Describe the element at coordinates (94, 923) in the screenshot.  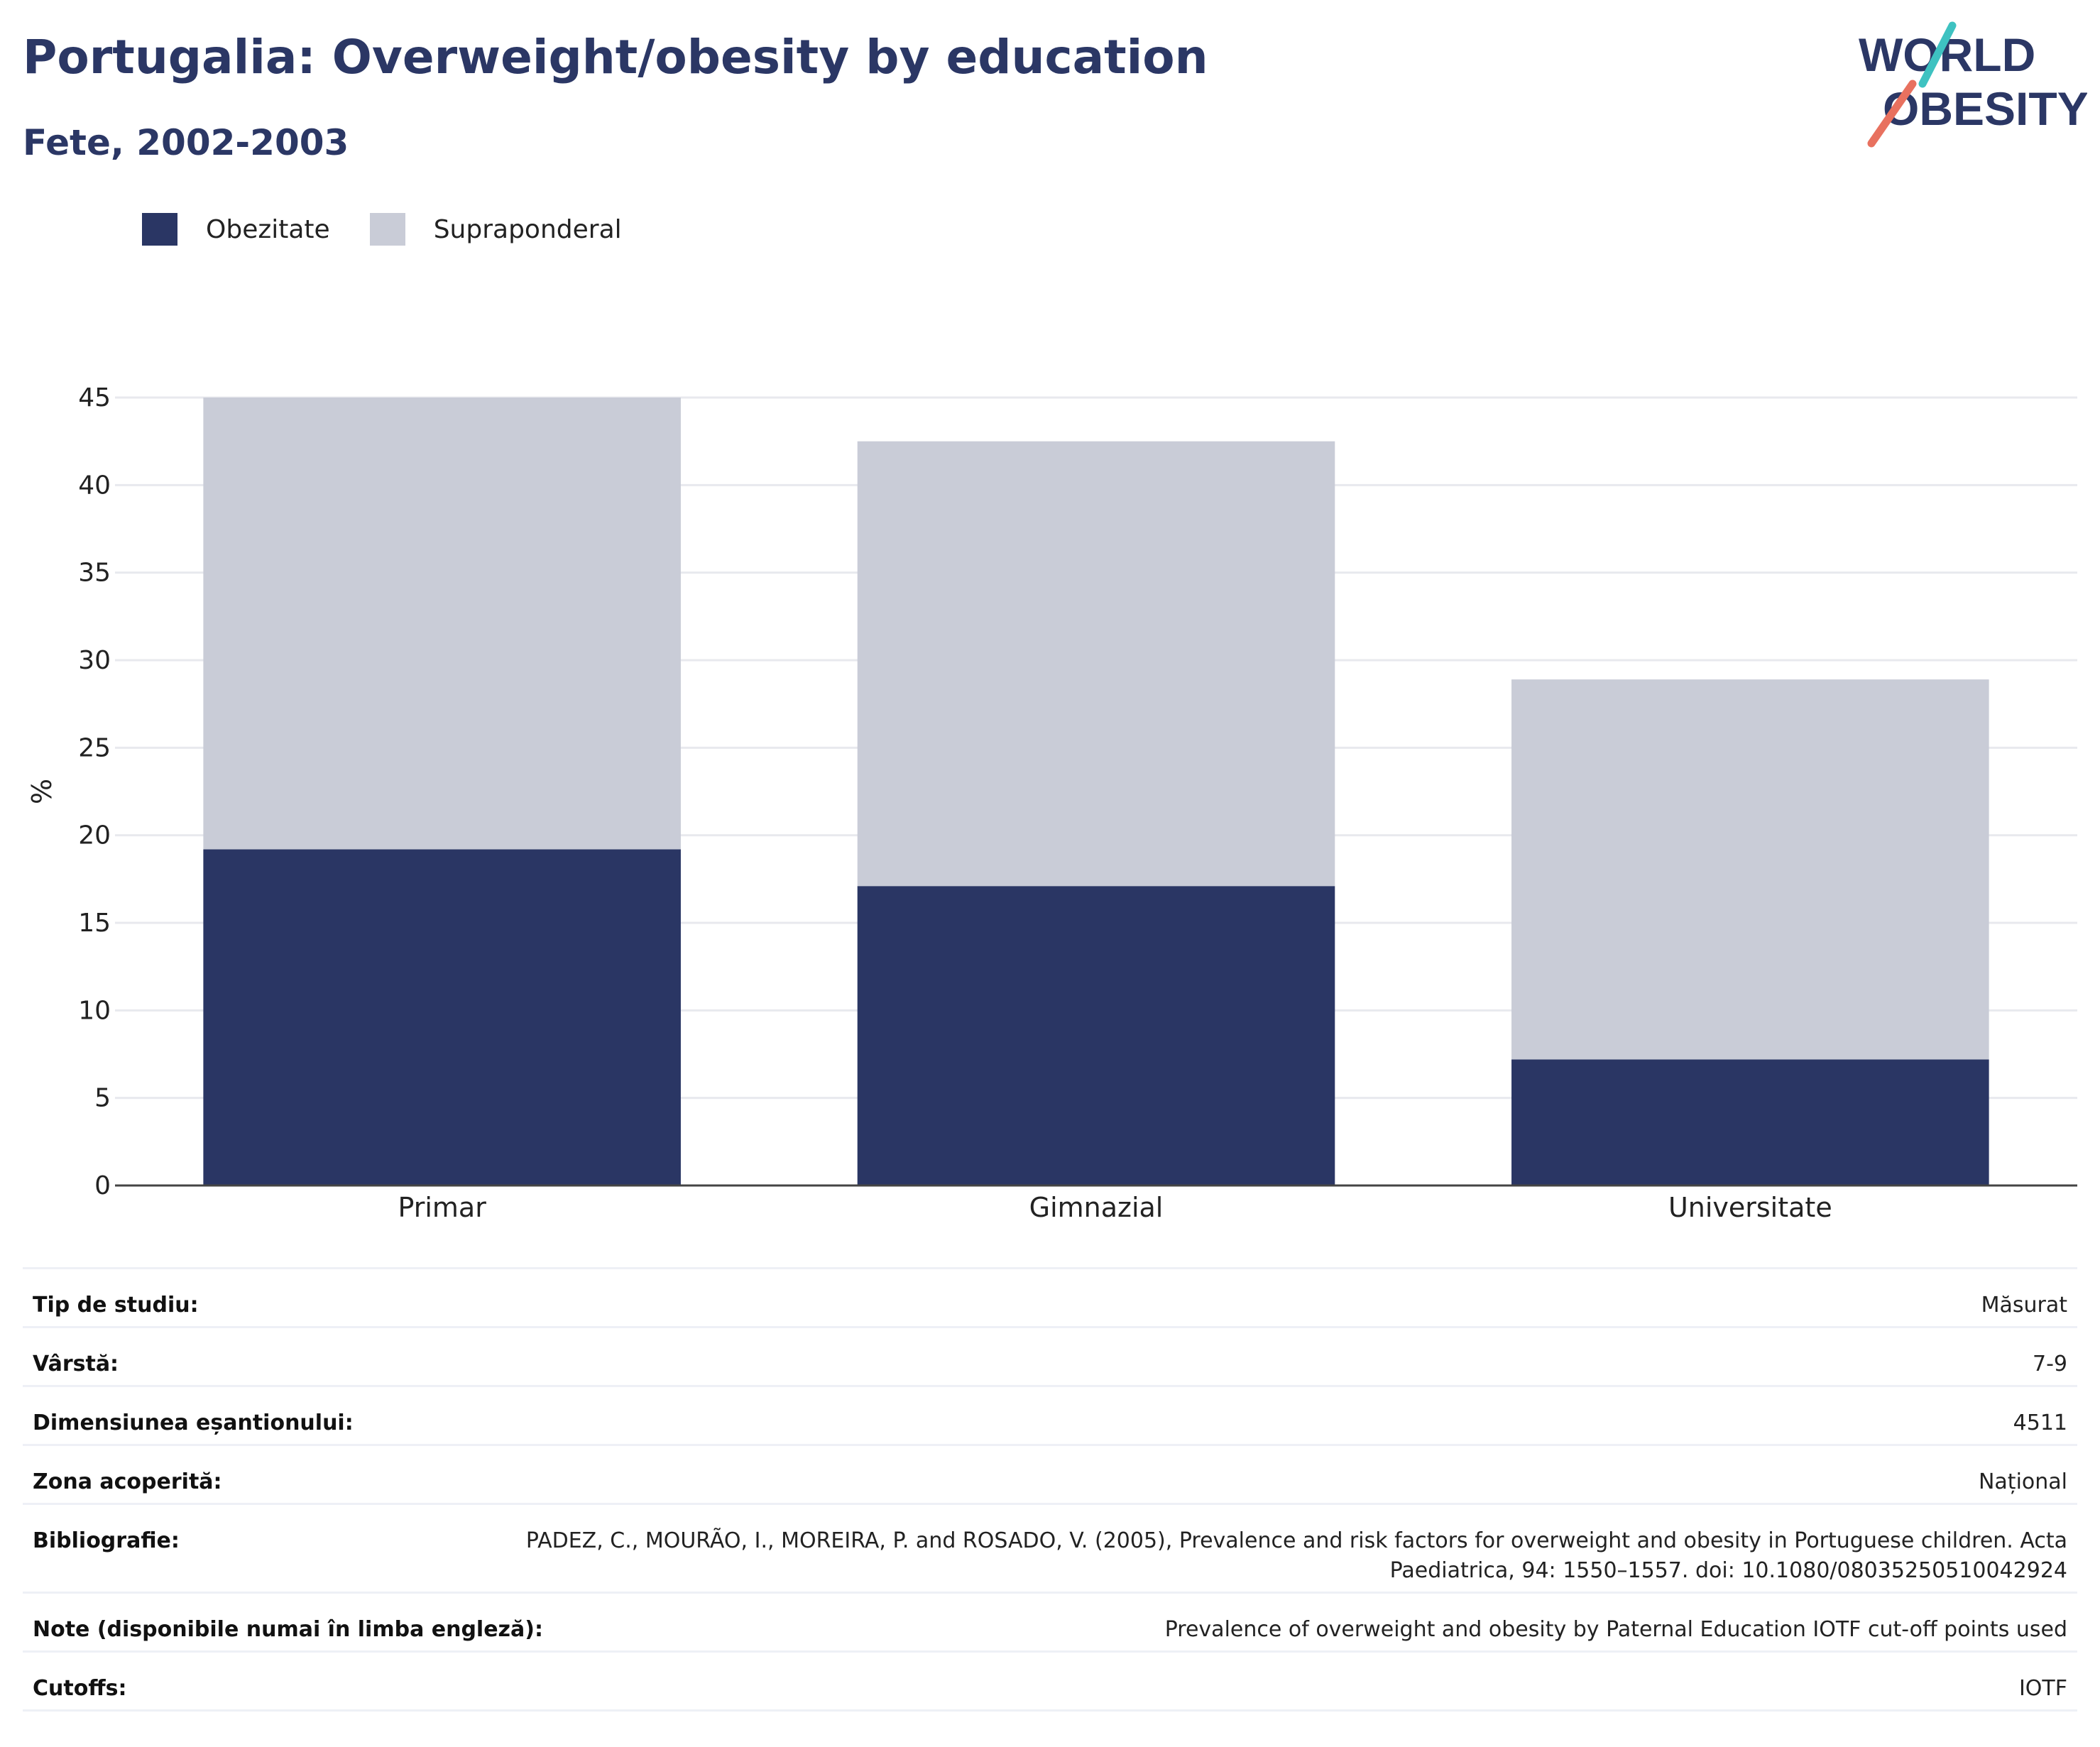
I see `y-tick-label: 15` at that location.